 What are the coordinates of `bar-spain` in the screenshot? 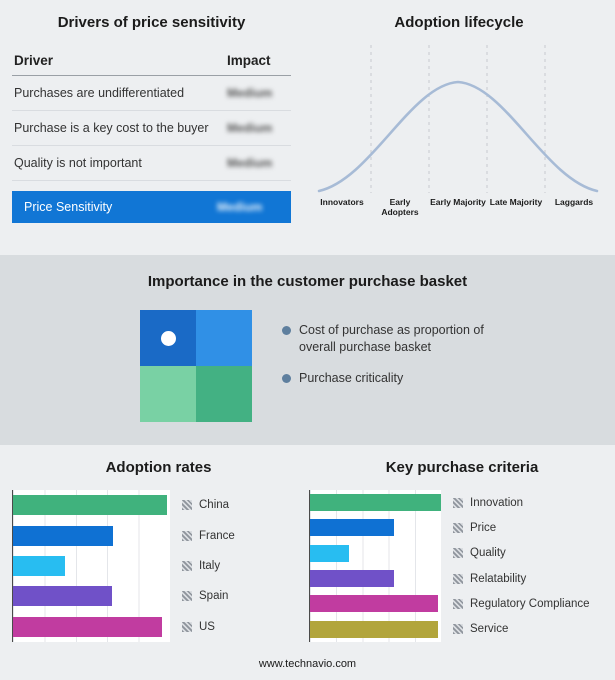 It's located at (62, 596).